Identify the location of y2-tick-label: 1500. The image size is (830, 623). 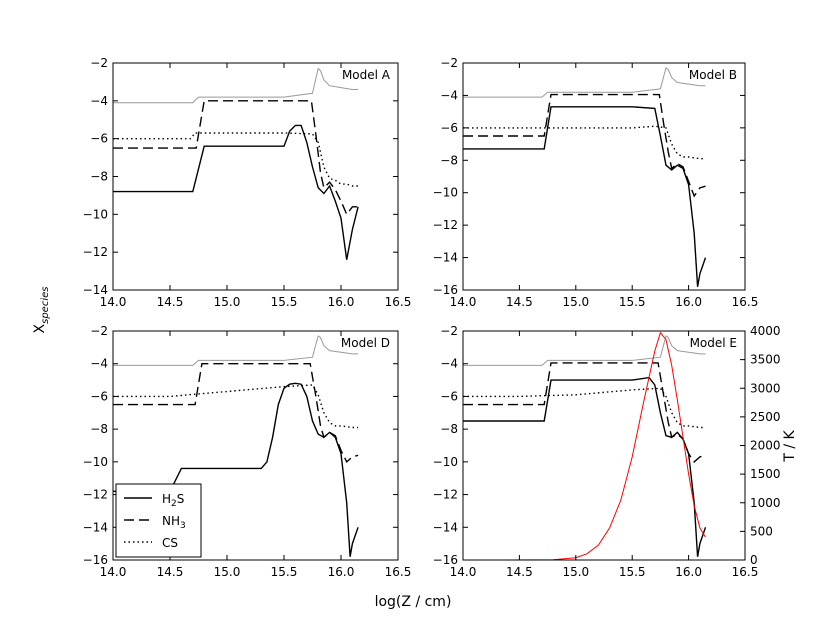
(765, 474).